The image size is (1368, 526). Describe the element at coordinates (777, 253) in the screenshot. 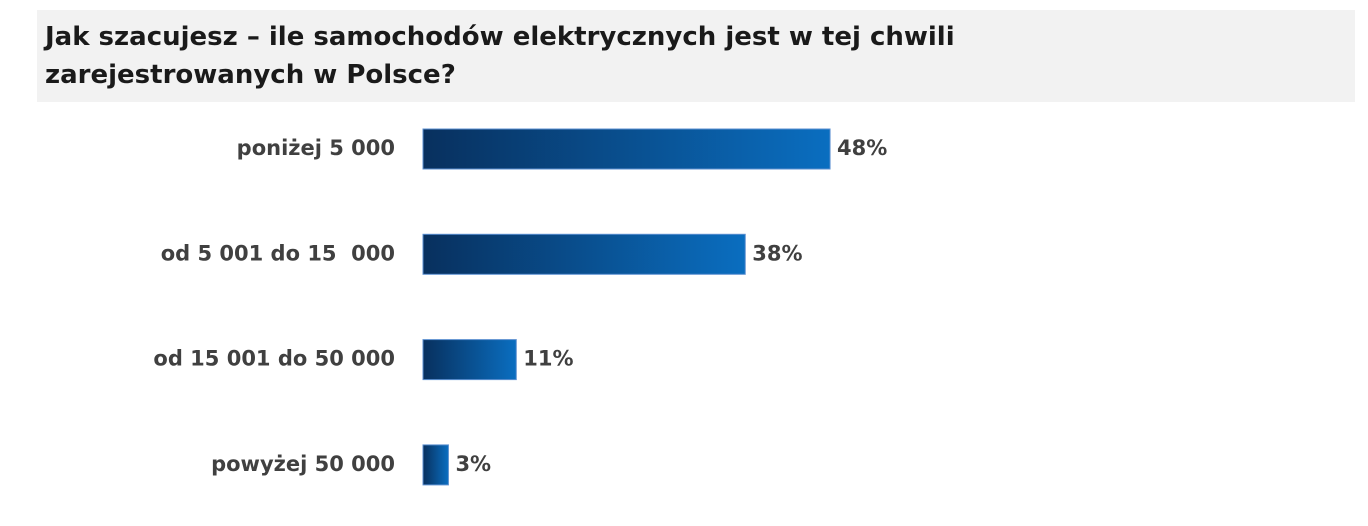

I see `value-label: 38%` at that location.